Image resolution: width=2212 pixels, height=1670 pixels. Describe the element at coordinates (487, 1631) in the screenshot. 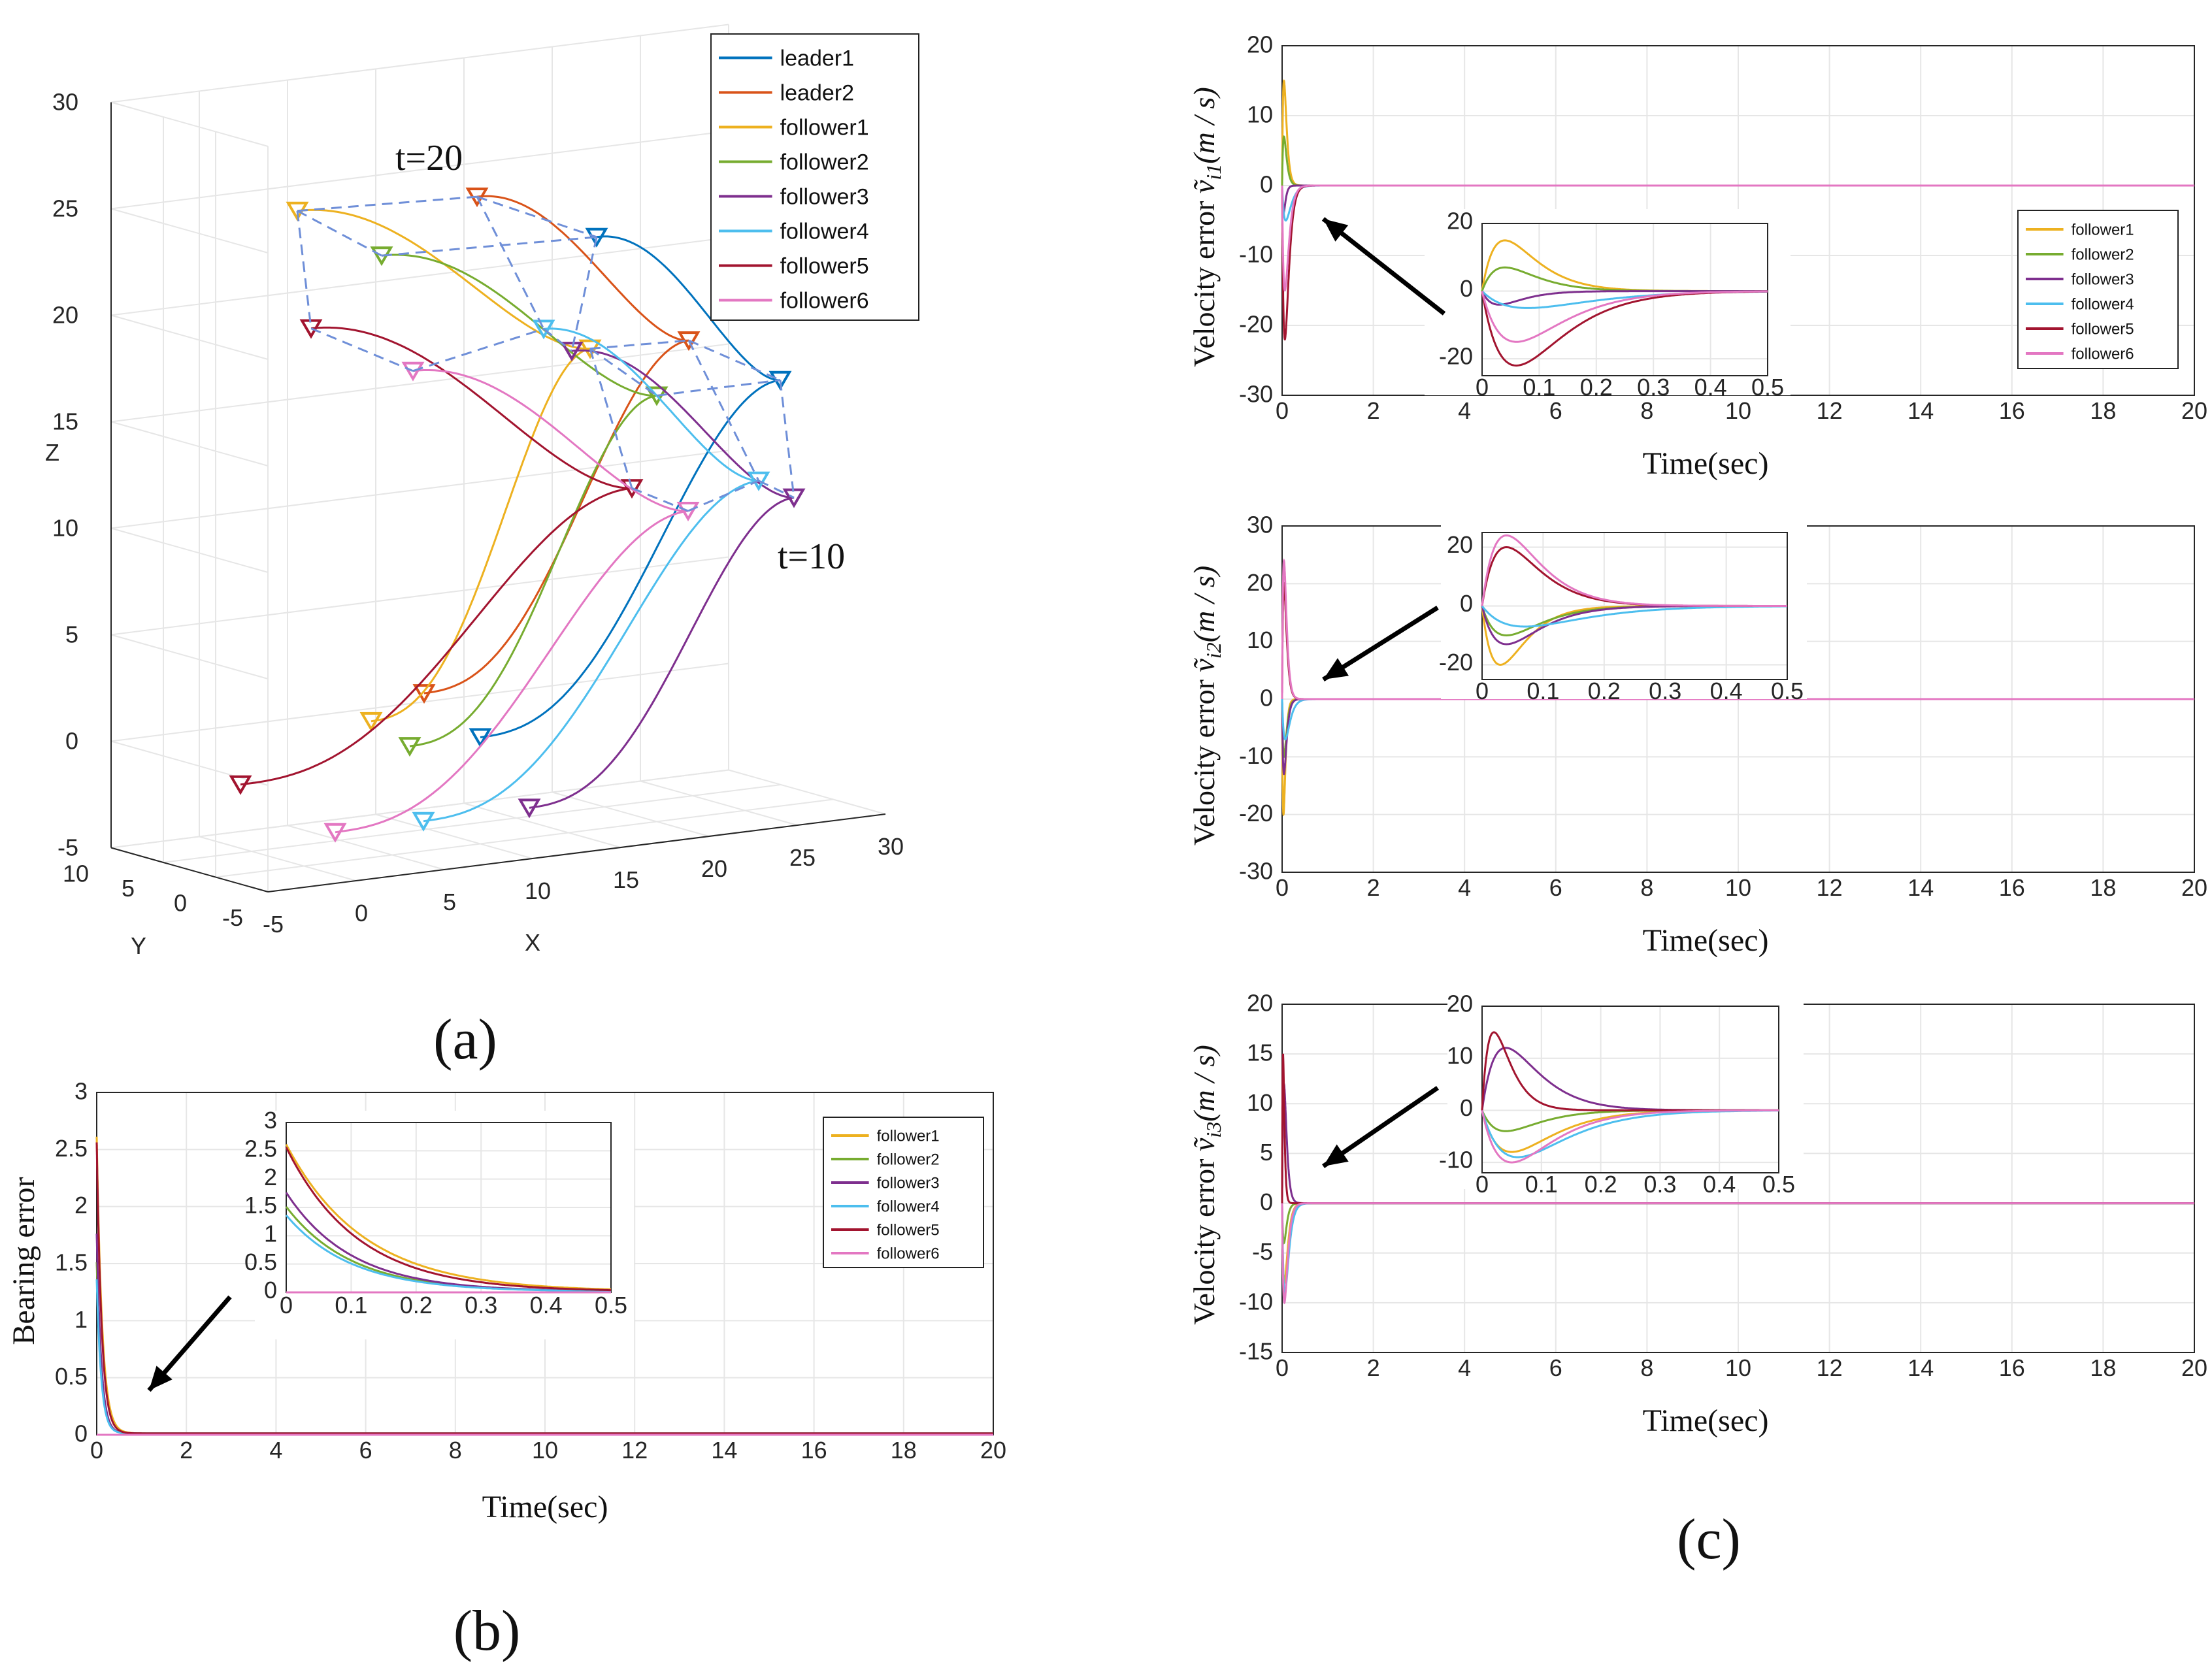

I see `panel-b-label: (b)` at that location.